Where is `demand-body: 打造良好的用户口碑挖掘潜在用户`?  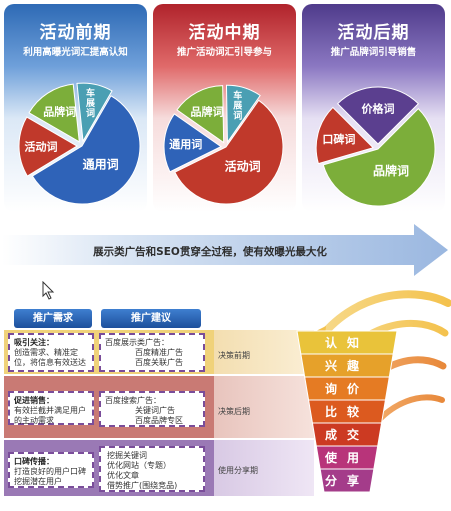
demand-body: 打造良好的用户口碑挖掘潜在用户 is located at coordinates (50, 476).